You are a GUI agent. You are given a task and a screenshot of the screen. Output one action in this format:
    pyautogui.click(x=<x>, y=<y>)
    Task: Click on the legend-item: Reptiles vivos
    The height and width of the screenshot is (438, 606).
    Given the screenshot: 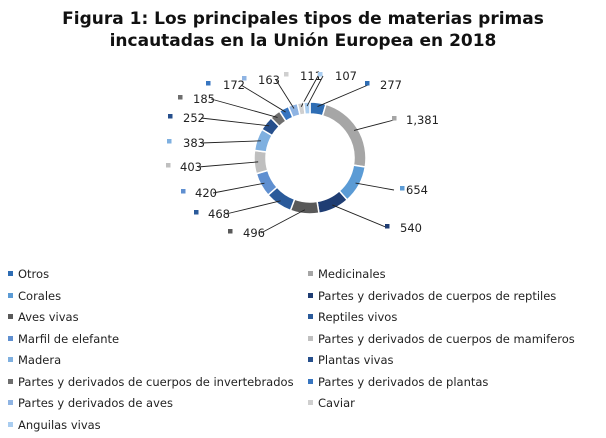 What is the action you would take?
    pyautogui.click(x=352, y=317)
    